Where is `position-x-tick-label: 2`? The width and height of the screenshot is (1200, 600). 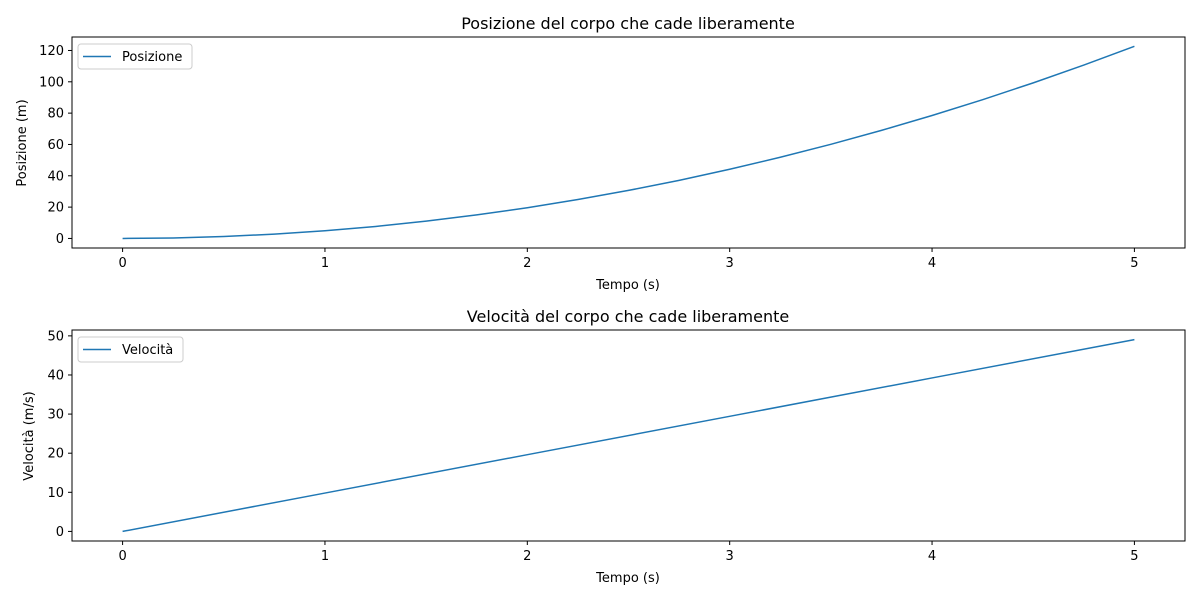
position-x-tick-label: 2 is located at coordinates (527, 263).